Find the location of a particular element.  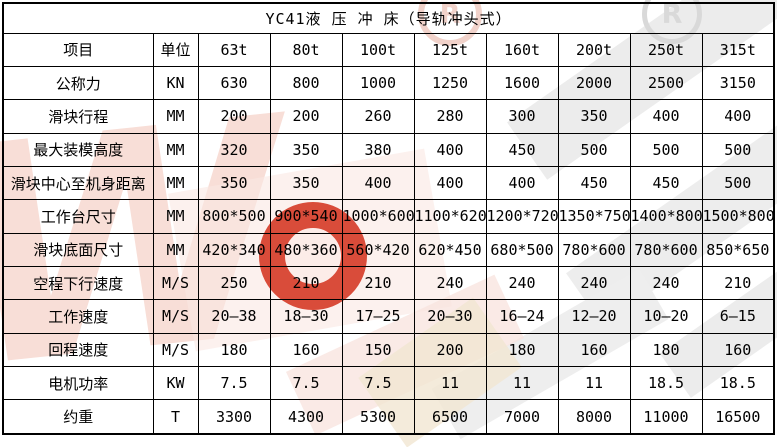

row-label-cell: 滑块底面尺寸 is located at coordinates (78, 249).